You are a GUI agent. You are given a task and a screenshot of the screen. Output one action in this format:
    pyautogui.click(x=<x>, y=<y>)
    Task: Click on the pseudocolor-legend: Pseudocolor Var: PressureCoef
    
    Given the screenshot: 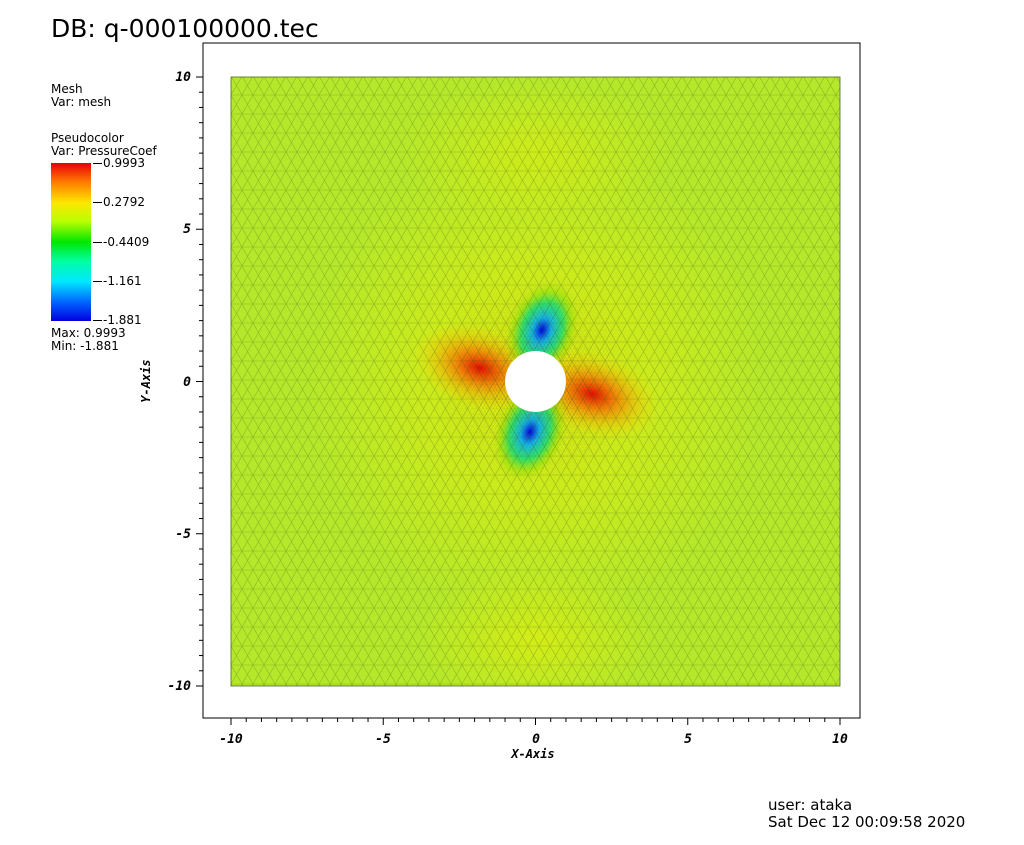 What is the action you would take?
    pyautogui.click(x=104, y=145)
    